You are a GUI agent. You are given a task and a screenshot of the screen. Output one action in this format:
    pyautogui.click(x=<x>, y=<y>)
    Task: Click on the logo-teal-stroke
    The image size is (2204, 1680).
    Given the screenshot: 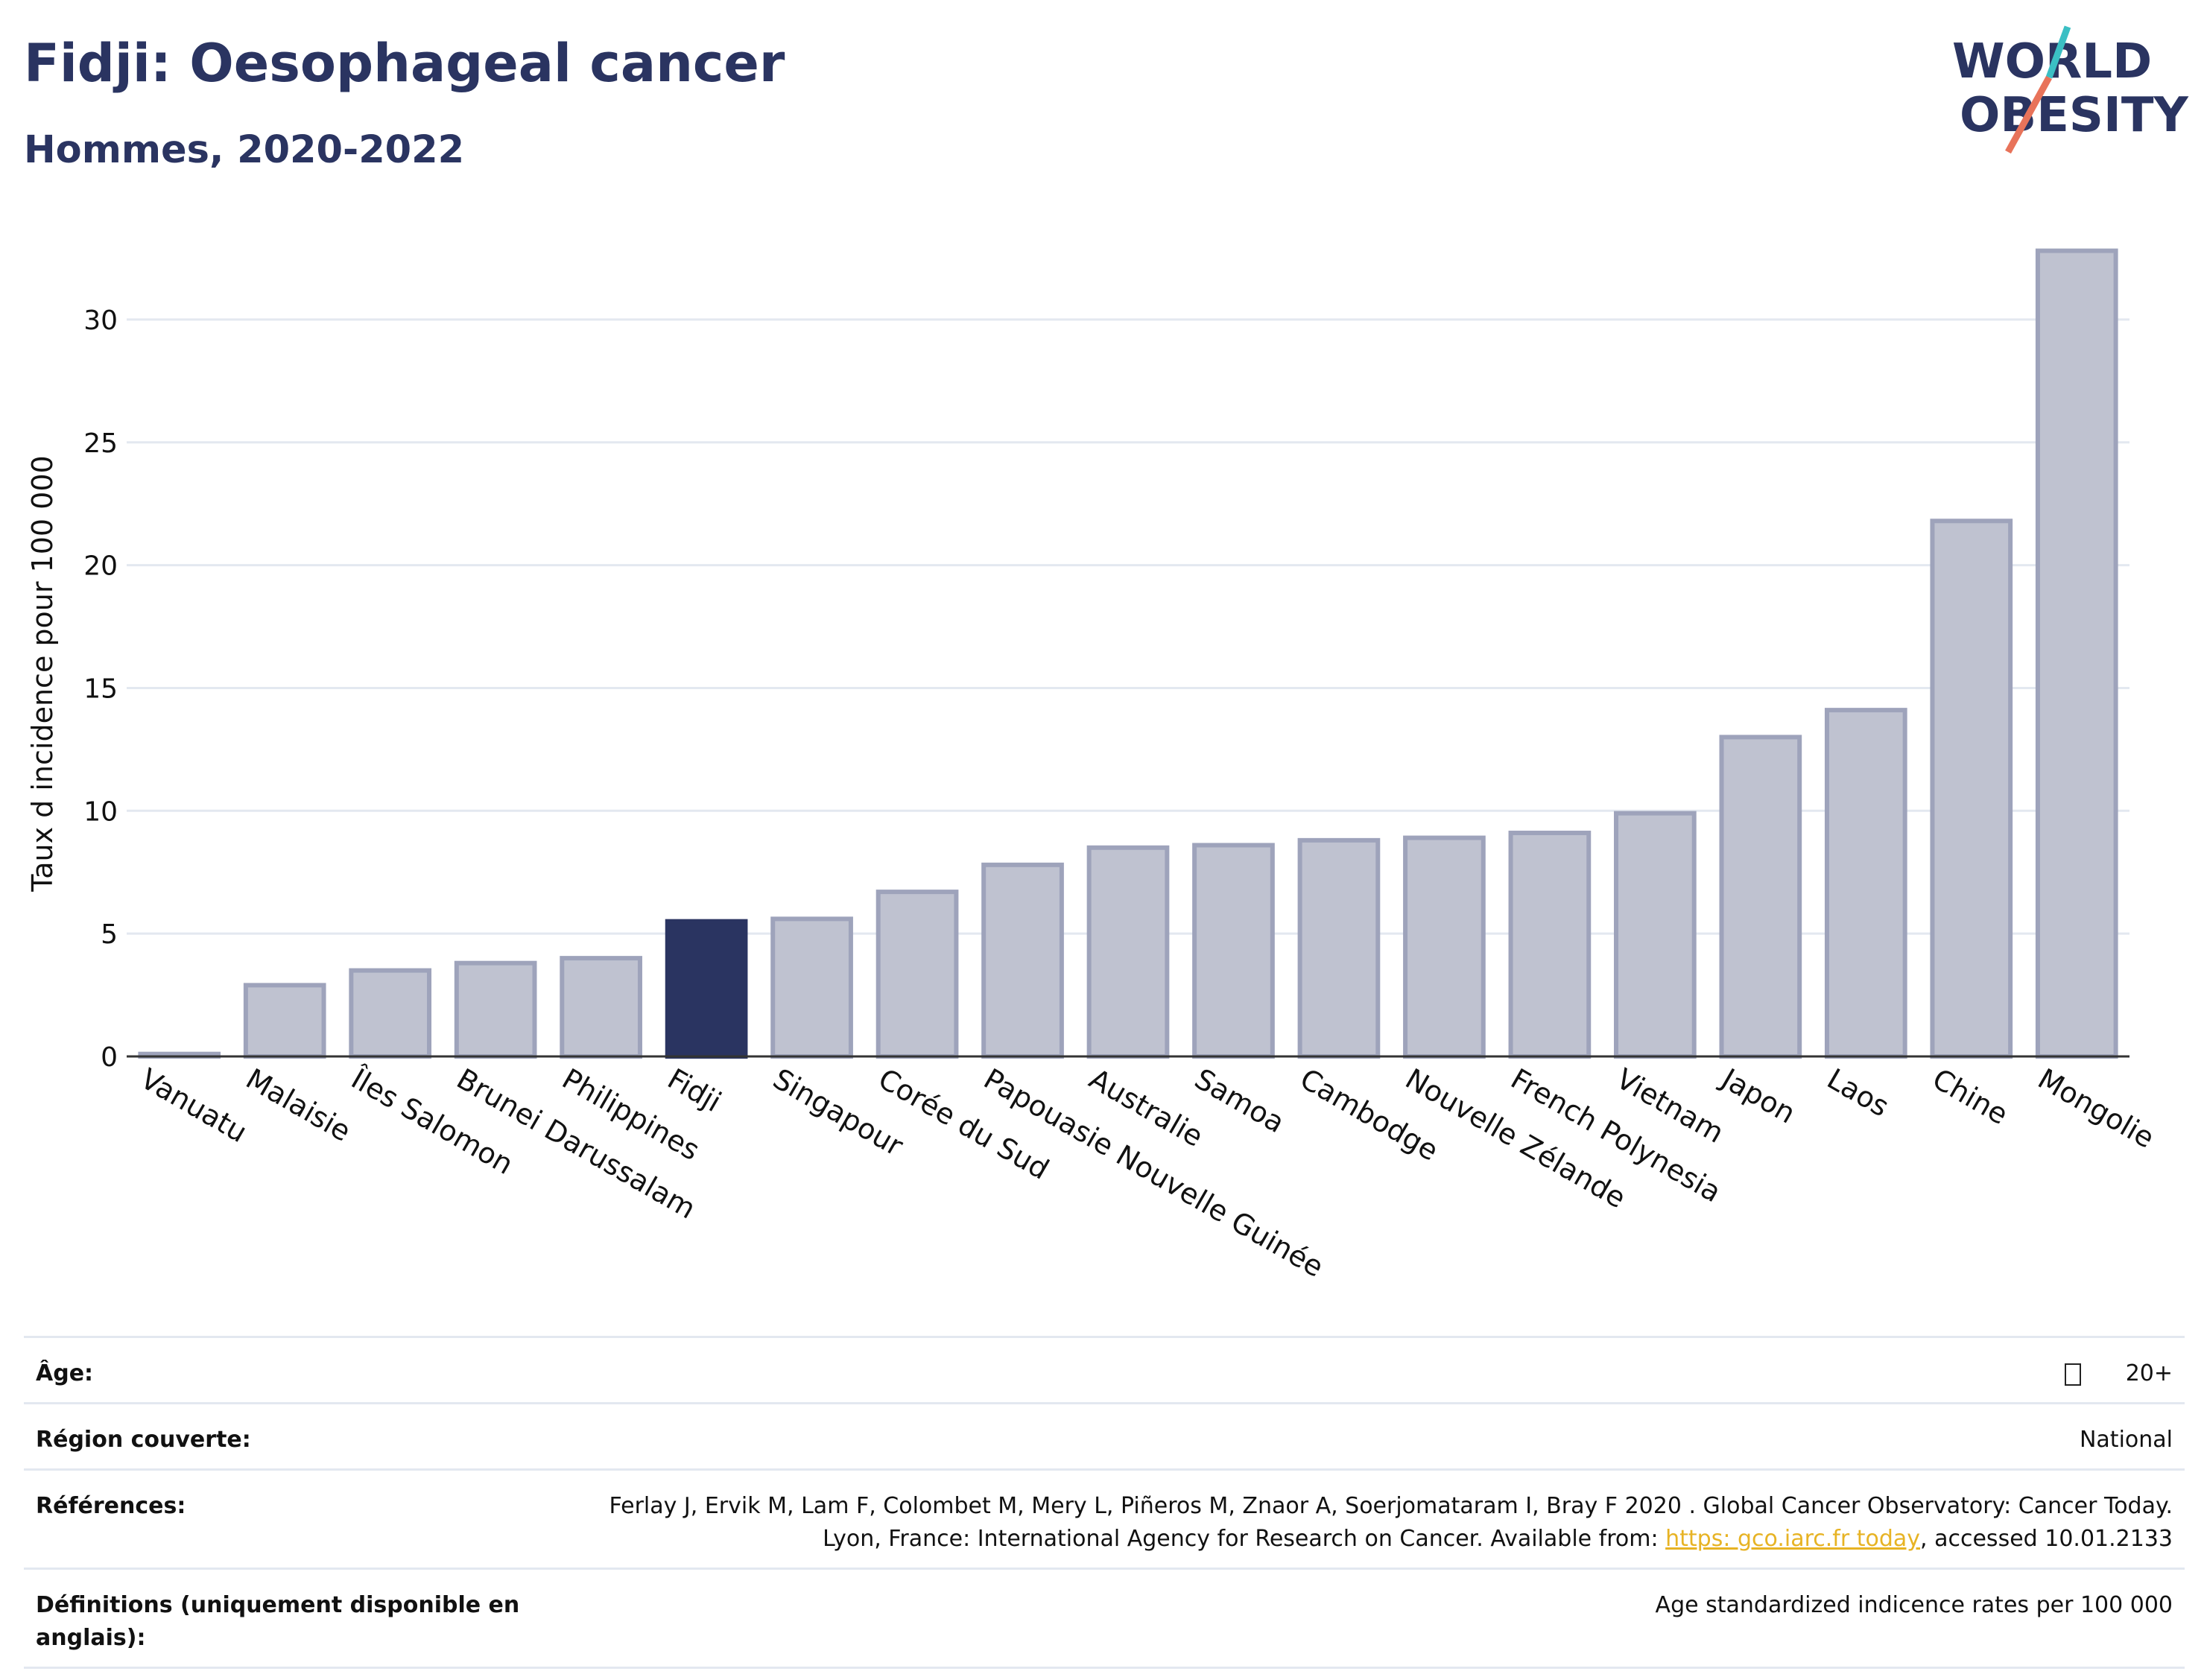 What is the action you would take?
    pyautogui.click(x=2058, y=52)
    